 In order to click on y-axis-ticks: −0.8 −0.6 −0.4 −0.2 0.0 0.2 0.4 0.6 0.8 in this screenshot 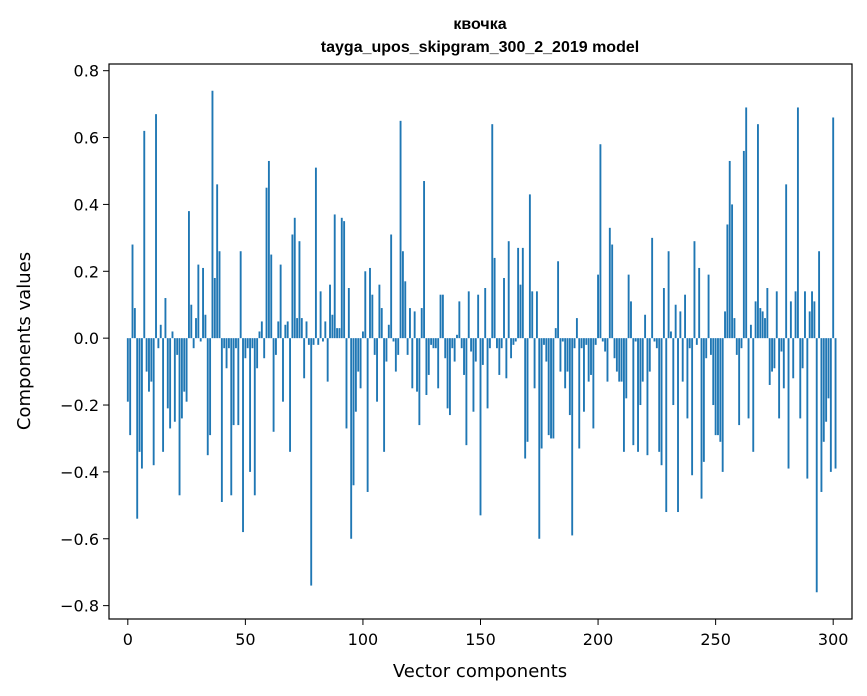, I will do `click(84, 339)`.